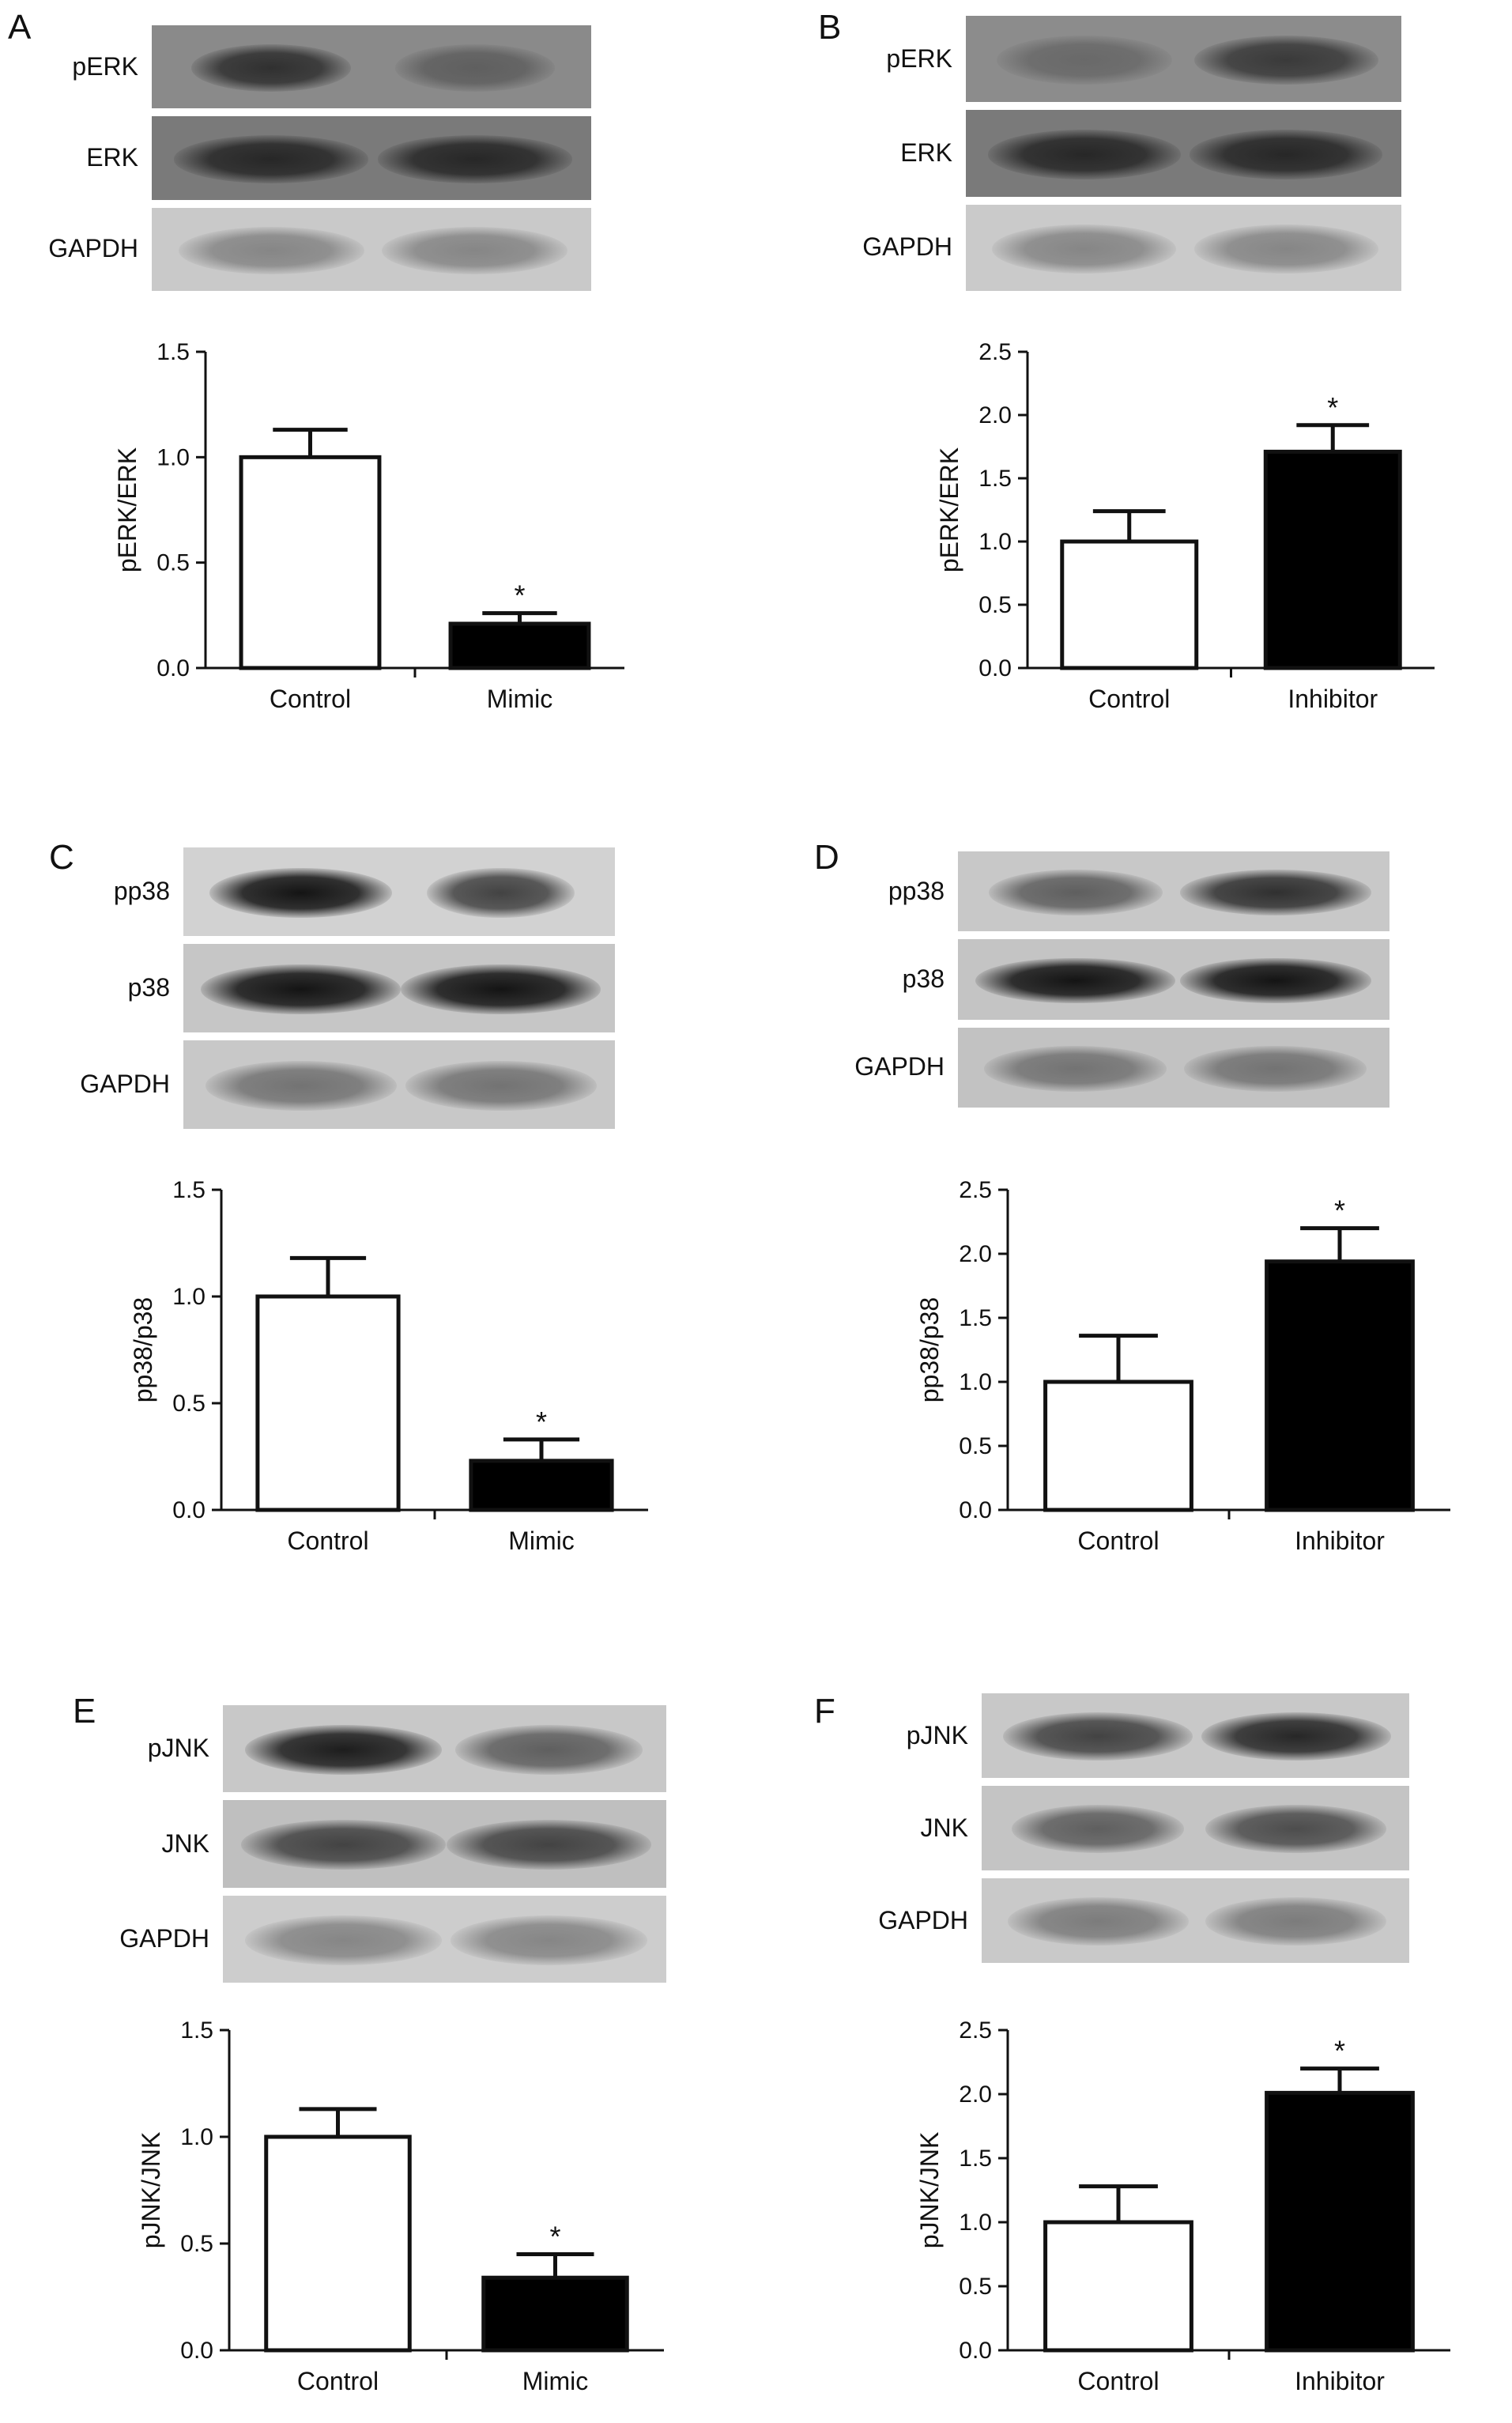 The height and width of the screenshot is (2423, 1512). Describe the element at coordinates (944, 1827) in the screenshot. I see `blot-label-f-jnk: JNK` at that location.